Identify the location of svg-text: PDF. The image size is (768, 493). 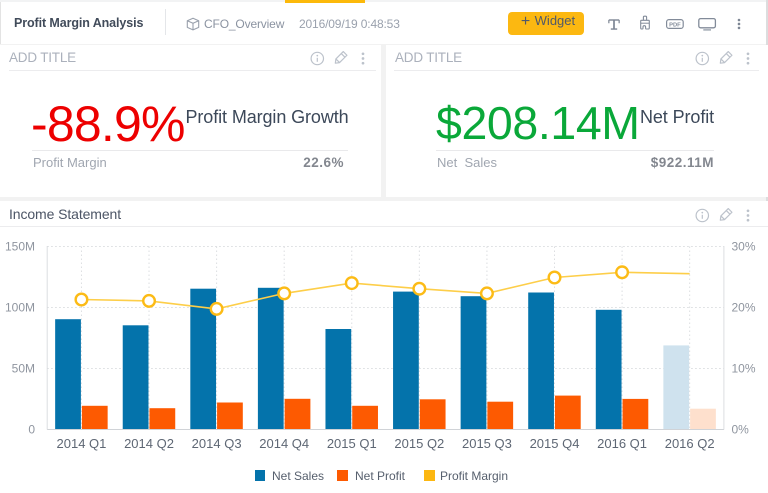
(675, 25).